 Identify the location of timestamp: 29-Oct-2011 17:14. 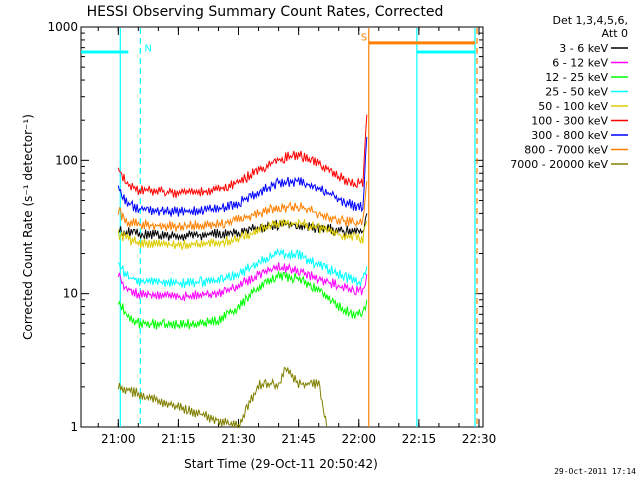
(595, 471).